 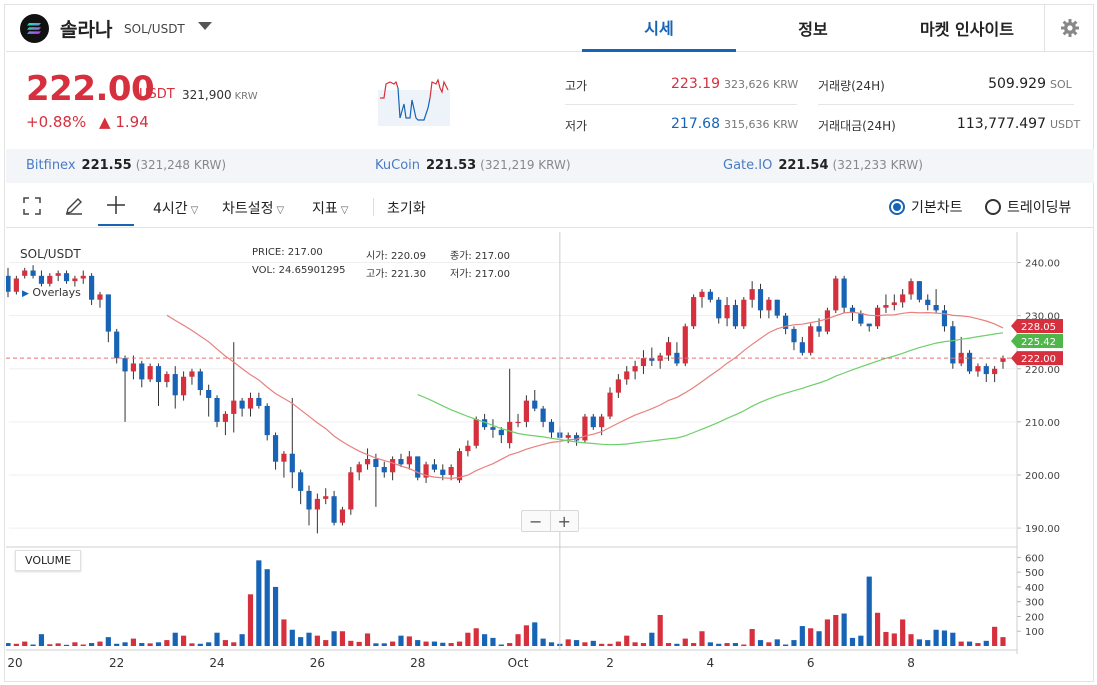 I want to click on amount-value: 113,777.497, so click(x=1001, y=124).